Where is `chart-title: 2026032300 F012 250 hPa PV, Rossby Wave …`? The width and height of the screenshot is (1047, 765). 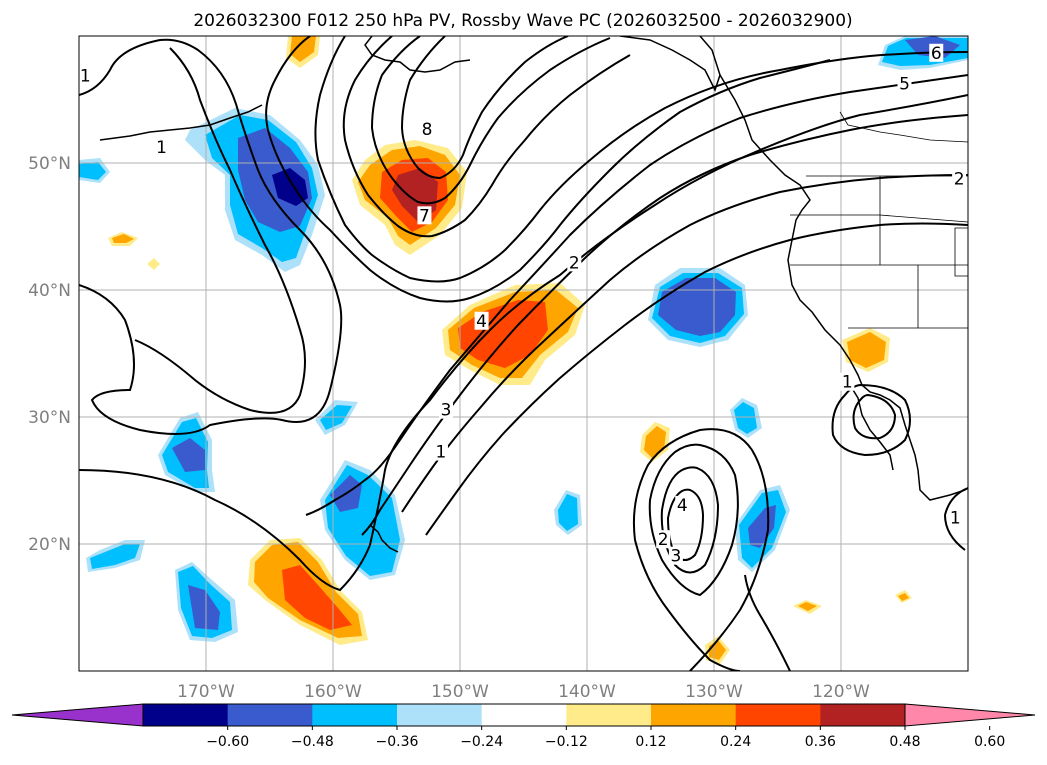 chart-title: 2026032300 F012 250 hPa PV, Rossby Wave … is located at coordinates (522, 21).